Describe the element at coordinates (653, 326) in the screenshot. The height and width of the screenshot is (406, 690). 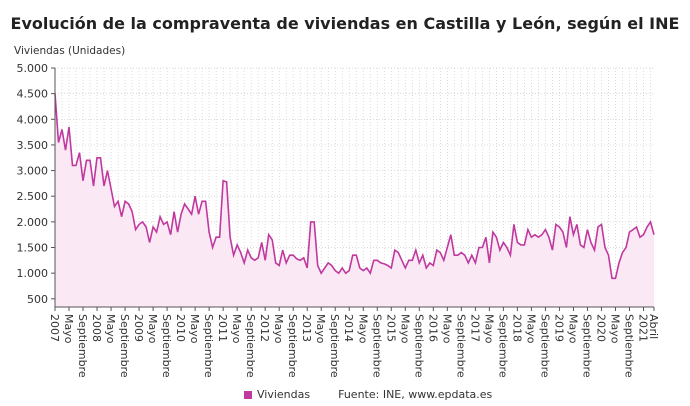
I see `x-tick-label: Abril` at that location.